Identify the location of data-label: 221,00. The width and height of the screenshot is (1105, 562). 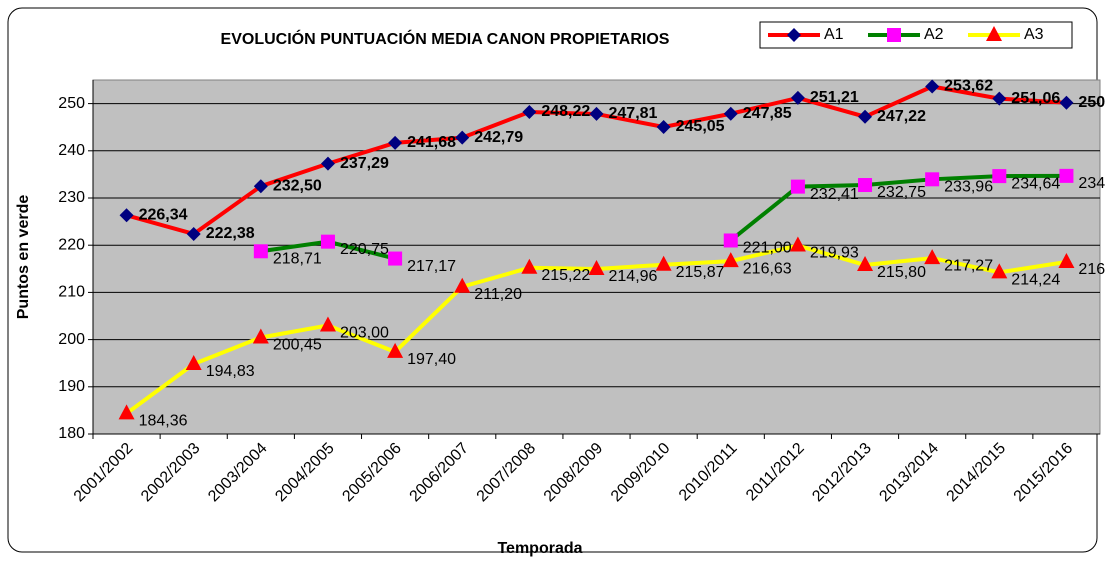
(767, 248).